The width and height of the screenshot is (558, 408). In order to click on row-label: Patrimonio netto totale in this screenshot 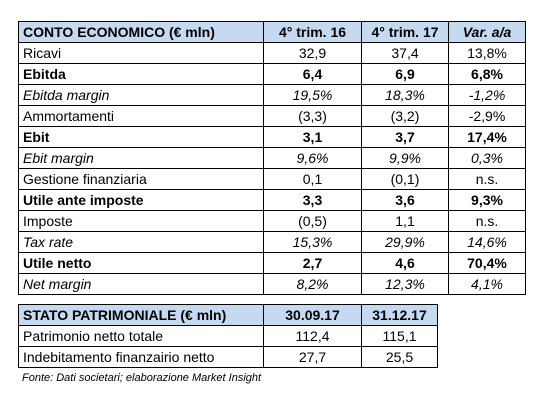, I will do `click(141, 336)`.